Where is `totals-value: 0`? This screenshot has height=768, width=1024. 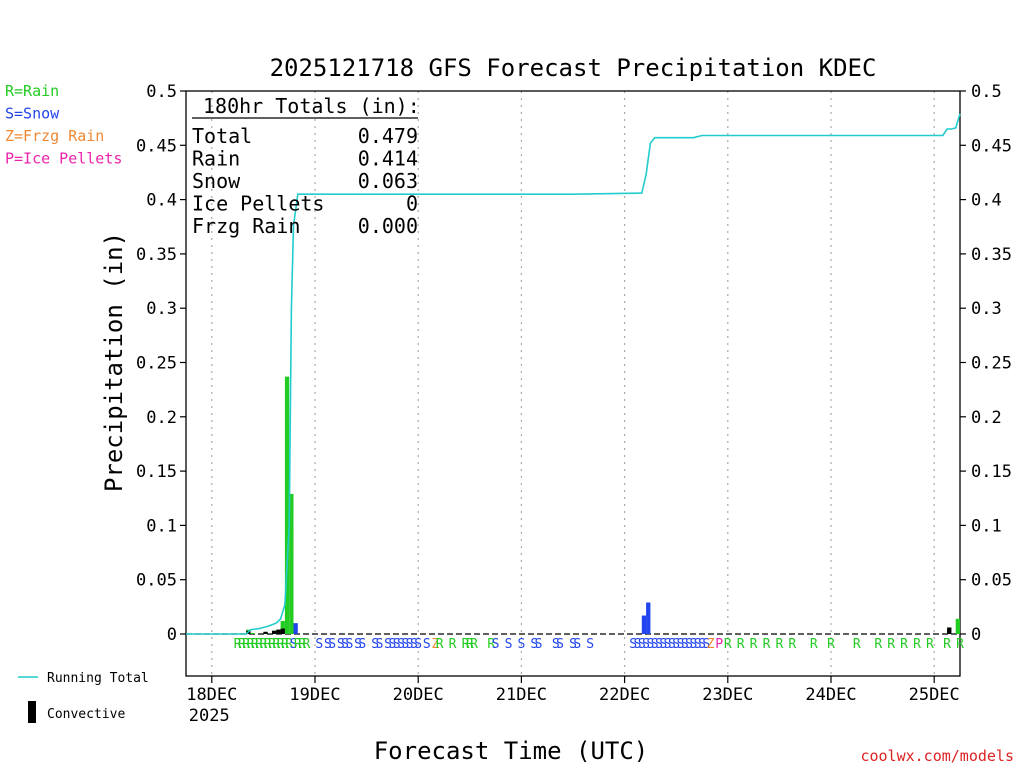 totals-value: 0 is located at coordinates (412, 204).